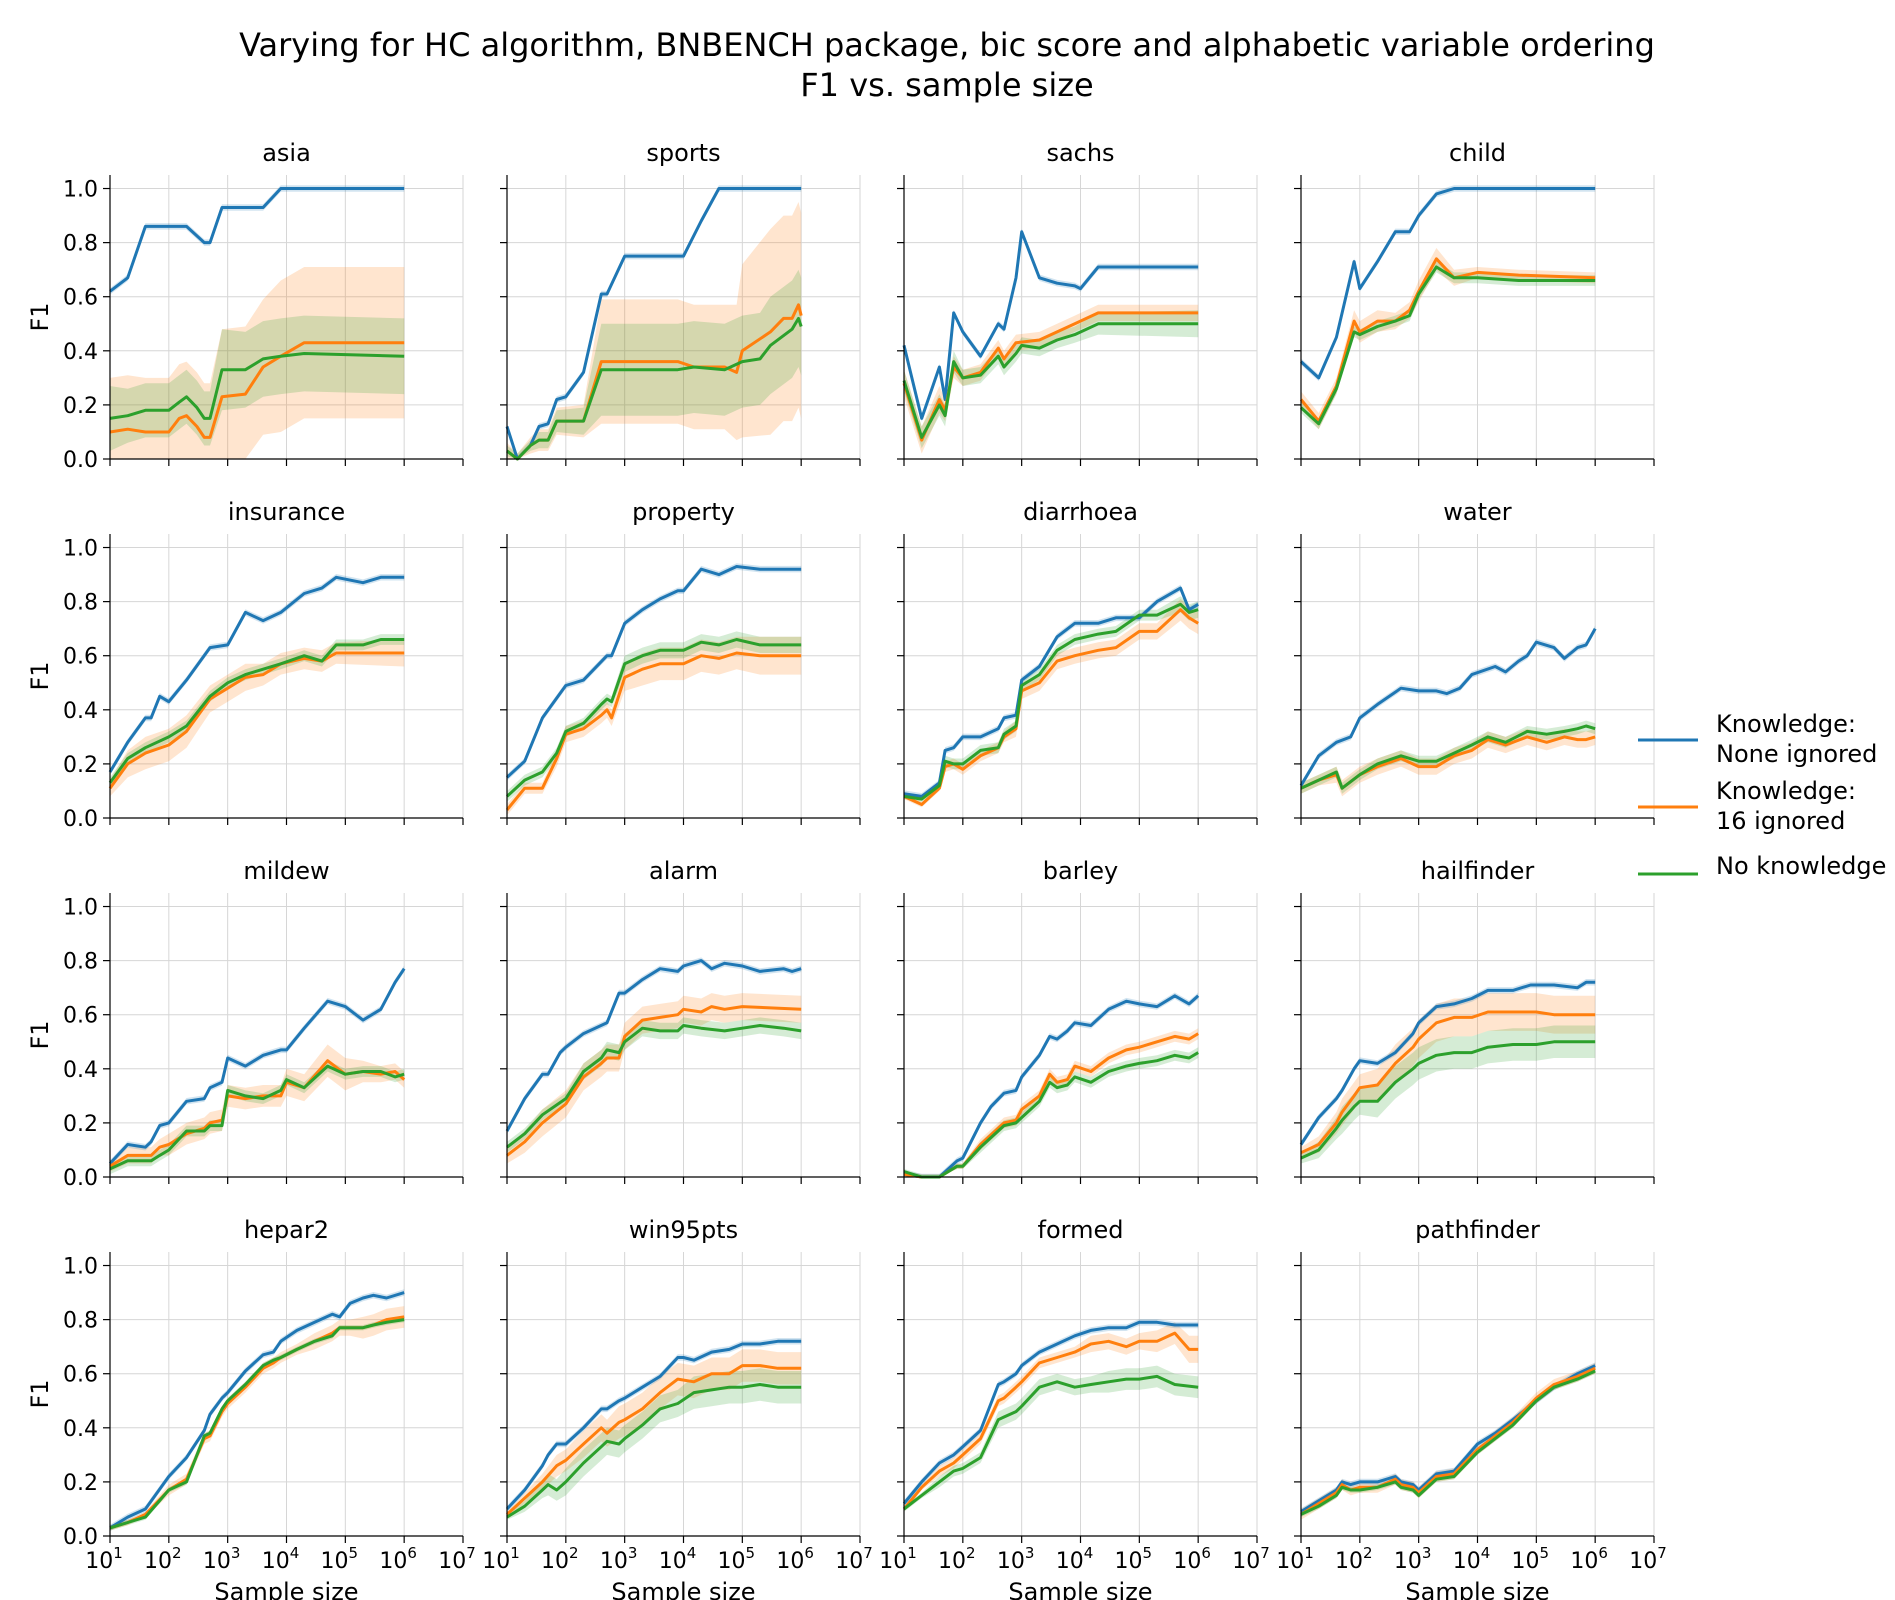  I want to click on panel-title: insurance, so click(286, 512).